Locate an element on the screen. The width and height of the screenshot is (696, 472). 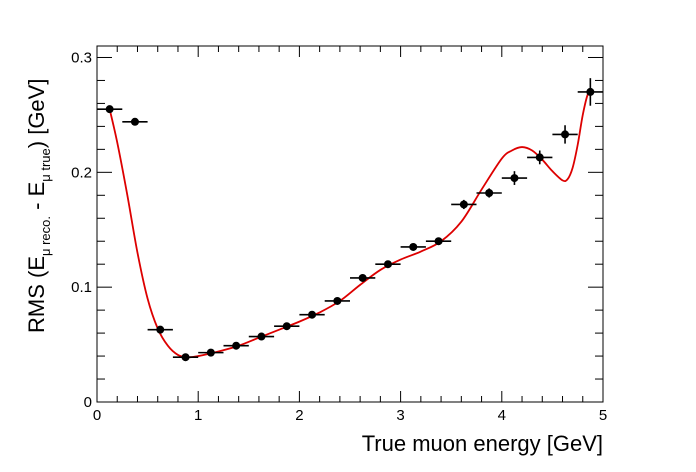
x-tick-label: 1 is located at coordinates (198, 415).